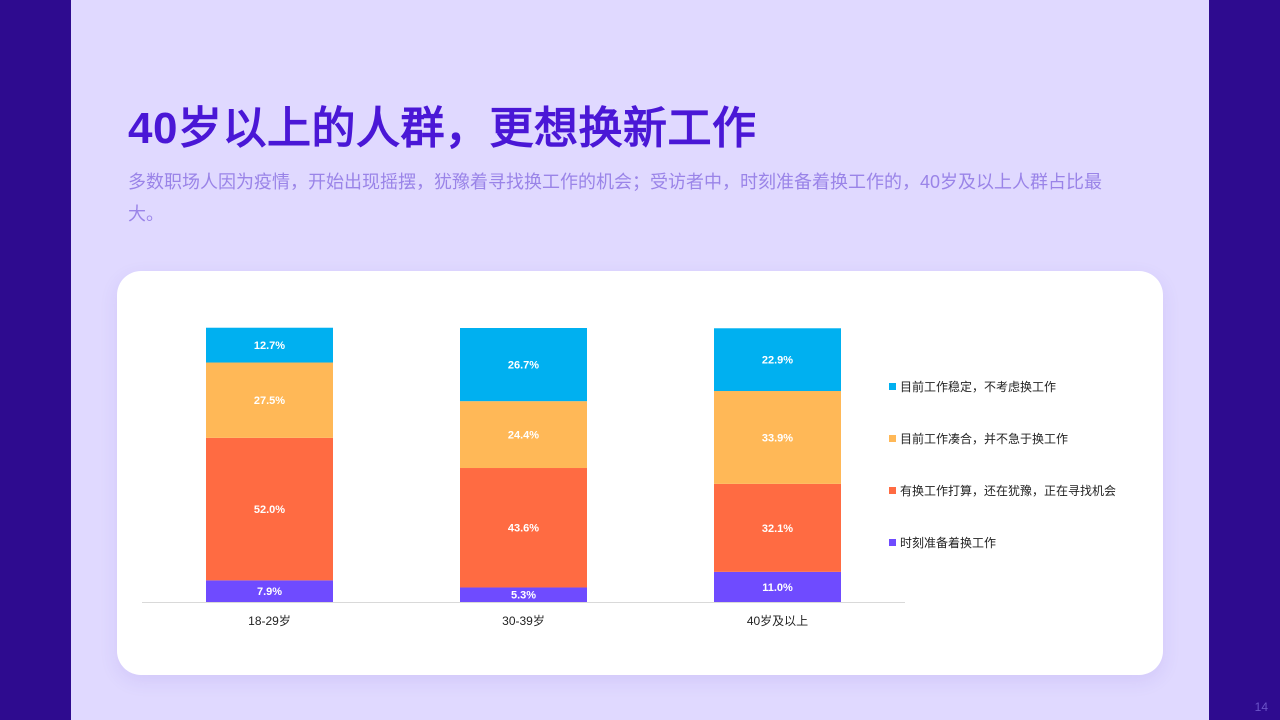 The image size is (1280, 720). I want to click on bar-segment-40-s2, so click(777, 437).